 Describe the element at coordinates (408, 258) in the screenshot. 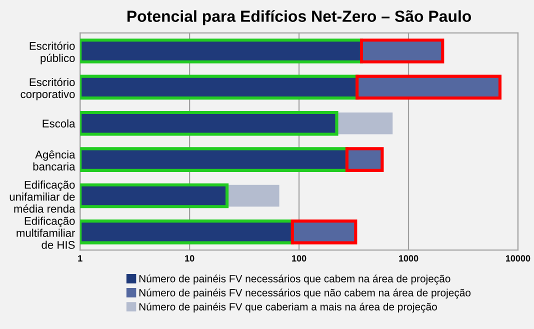

I see `x-tick-label: 1000` at that location.